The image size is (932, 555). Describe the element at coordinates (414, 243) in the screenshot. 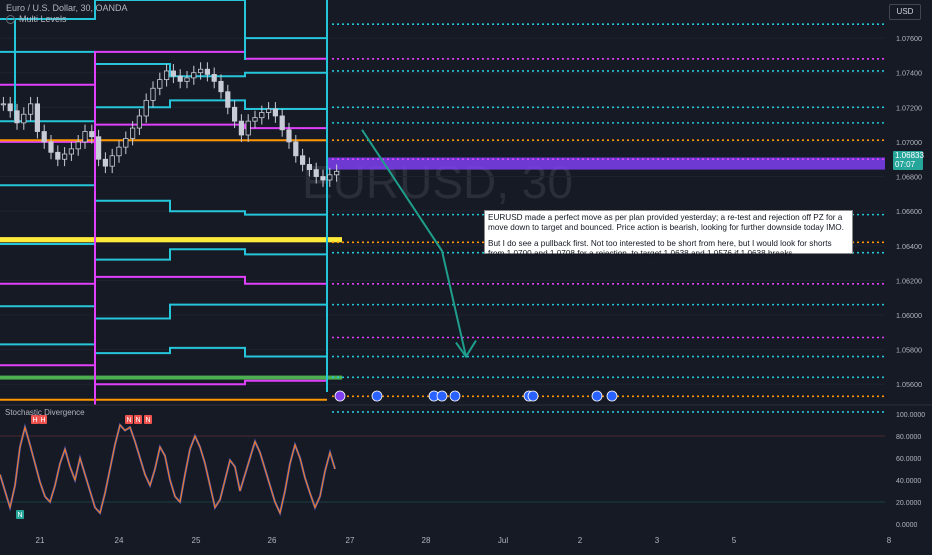

I see `arrow-line` at that location.